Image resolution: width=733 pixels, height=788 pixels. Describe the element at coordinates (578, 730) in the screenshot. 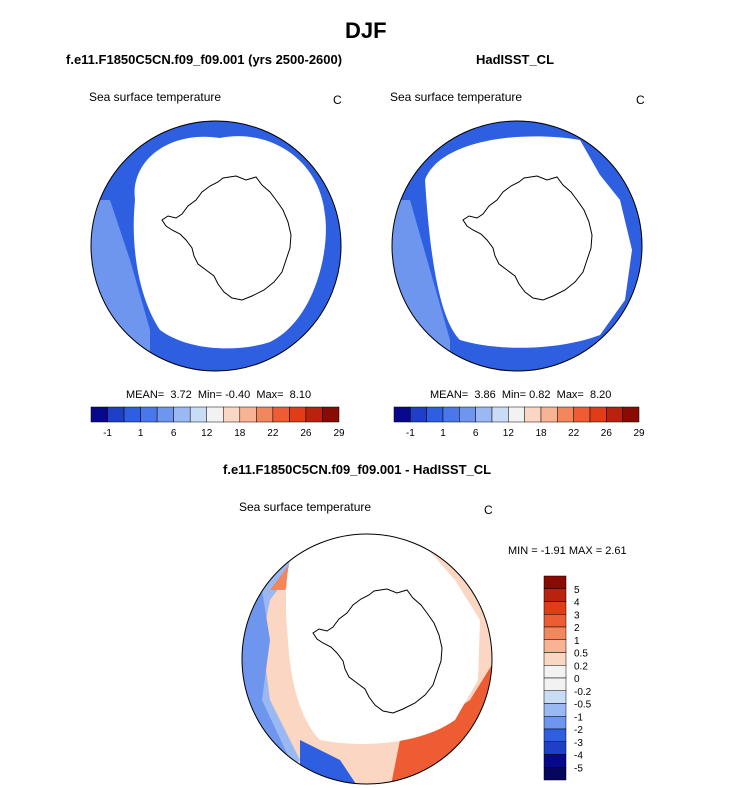

I see `diff-colorbar-tick-label: -2` at that location.